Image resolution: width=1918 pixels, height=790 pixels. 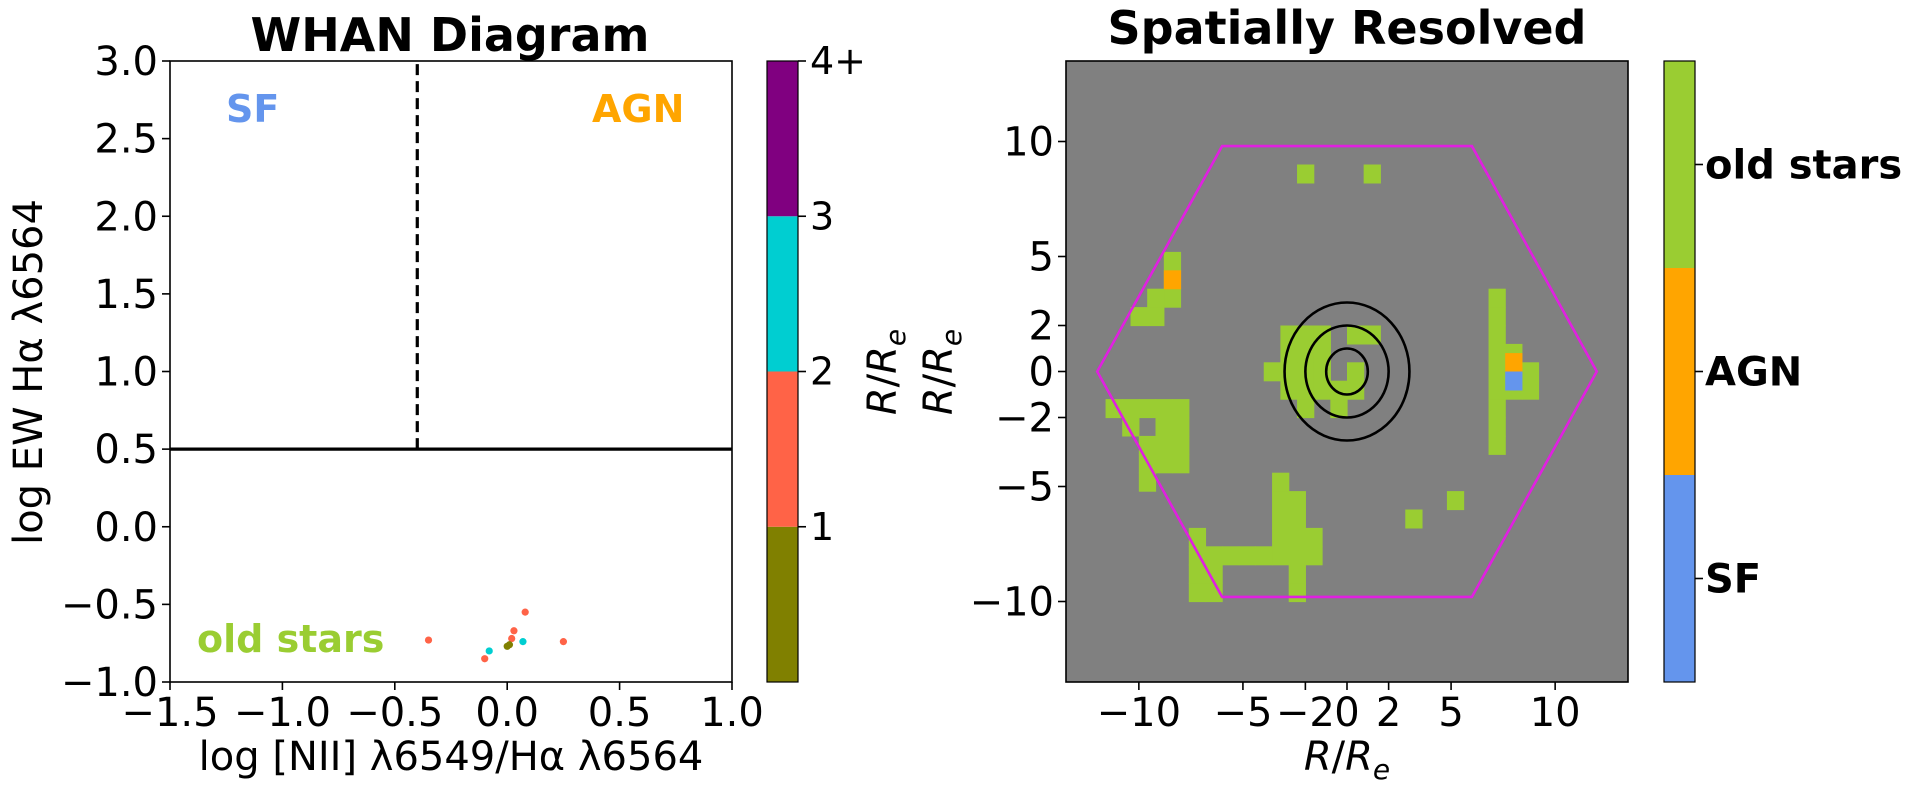 What do you see at coordinates (1733, 580) in the screenshot?
I see `spatial-colorbar-tick-label: SF` at bounding box center [1733, 580].